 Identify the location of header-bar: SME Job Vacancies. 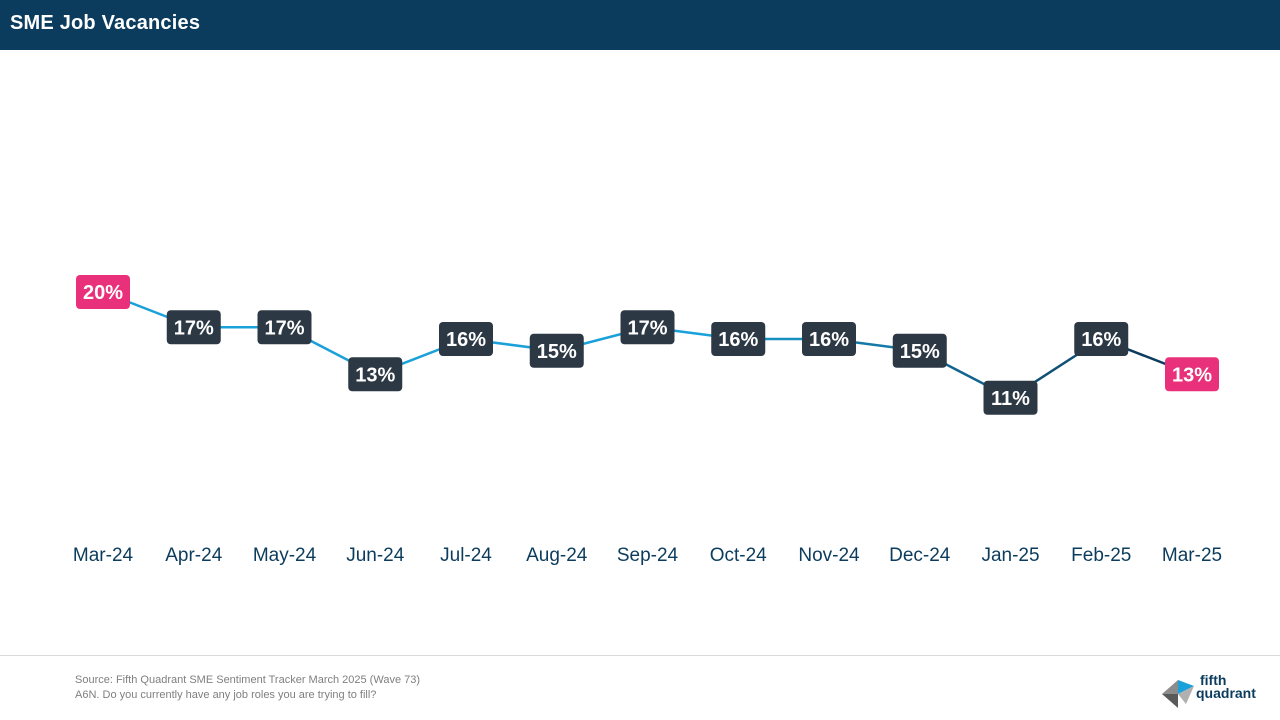
(640, 25).